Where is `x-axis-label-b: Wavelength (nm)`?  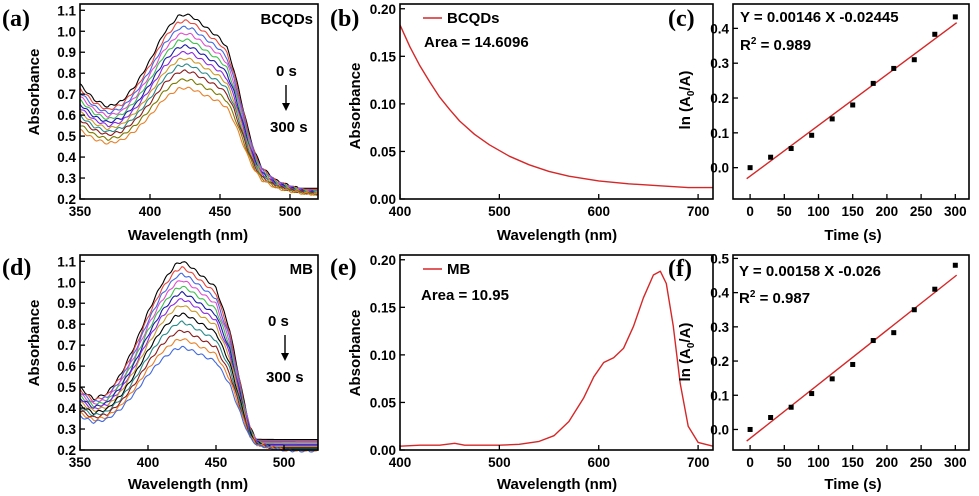 x-axis-label-b: Wavelength (nm) is located at coordinates (557, 235).